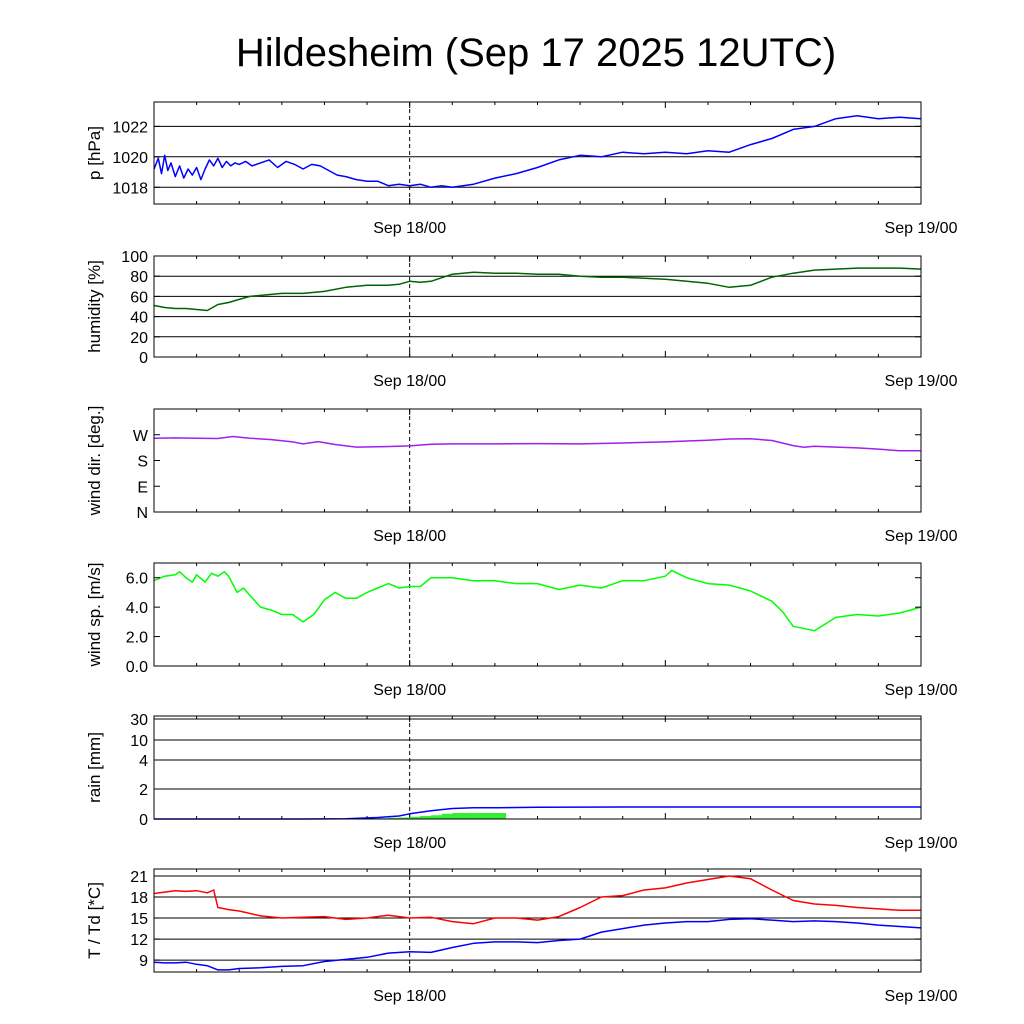 Image resolution: width=1024 pixels, height=1024 pixels. I want to click on y-axis-label: p [hPa], so click(94, 153).